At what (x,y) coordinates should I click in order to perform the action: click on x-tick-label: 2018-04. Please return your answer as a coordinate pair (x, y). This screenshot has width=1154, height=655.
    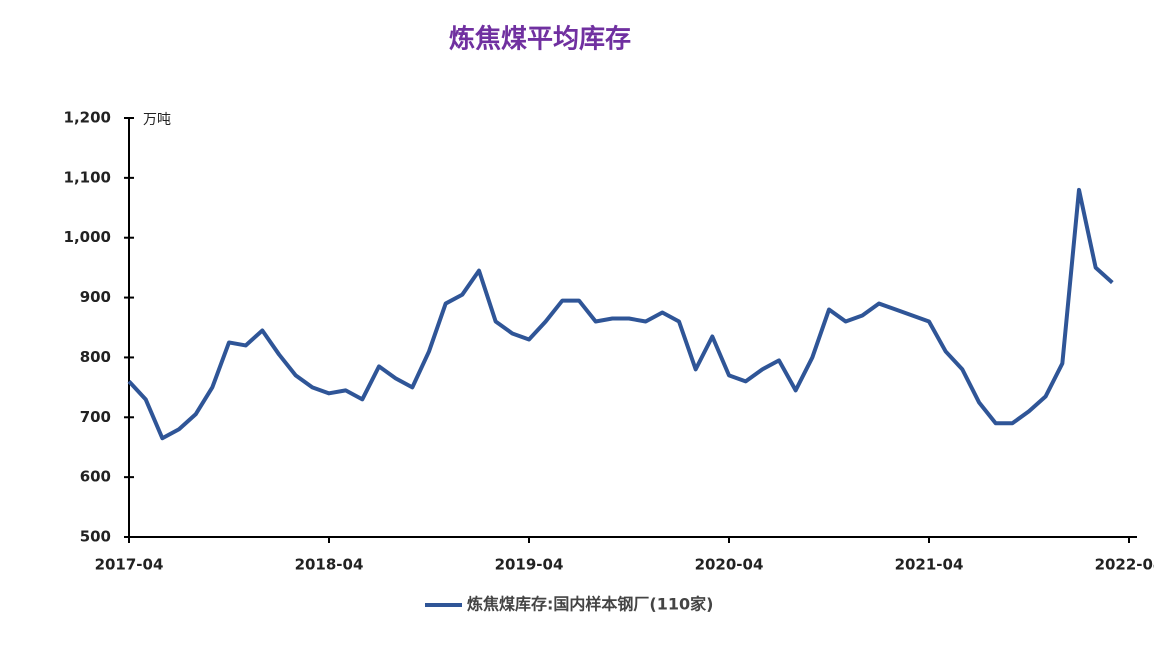
    Looking at the image, I should click on (329, 565).